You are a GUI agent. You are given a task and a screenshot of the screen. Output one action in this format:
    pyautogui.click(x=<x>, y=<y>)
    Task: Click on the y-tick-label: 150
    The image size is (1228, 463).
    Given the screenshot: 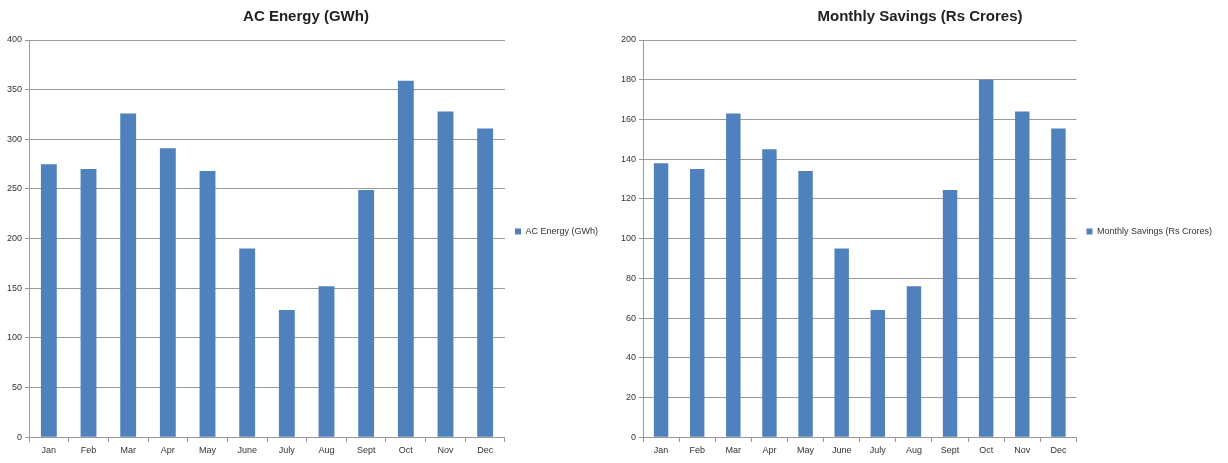 What is the action you would take?
    pyautogui.click(x=14, y=287)
    